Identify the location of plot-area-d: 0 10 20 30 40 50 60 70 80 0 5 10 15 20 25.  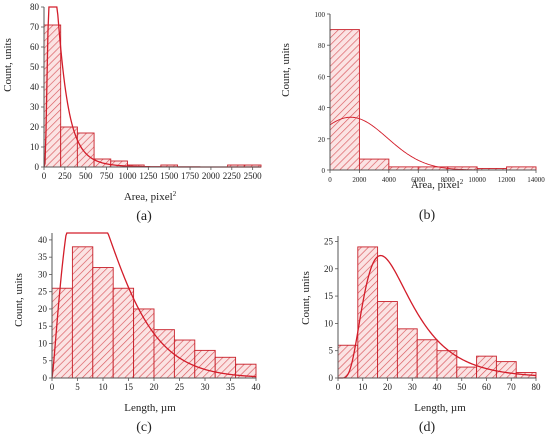
(432, 314).